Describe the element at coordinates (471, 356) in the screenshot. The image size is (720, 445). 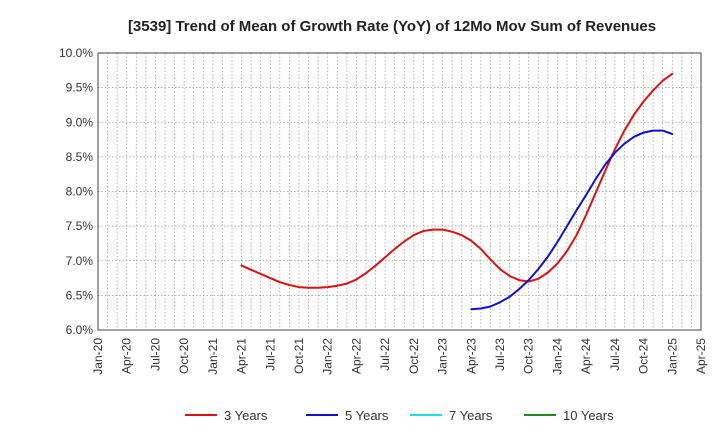
I see `x-tick-label: Apr-23` at that location.